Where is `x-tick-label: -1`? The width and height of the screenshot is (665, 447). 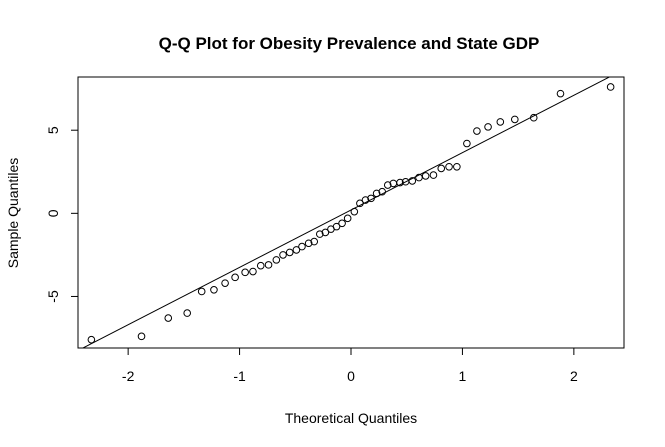
x-tick-label: -1 is located at coordinates (239, 376).